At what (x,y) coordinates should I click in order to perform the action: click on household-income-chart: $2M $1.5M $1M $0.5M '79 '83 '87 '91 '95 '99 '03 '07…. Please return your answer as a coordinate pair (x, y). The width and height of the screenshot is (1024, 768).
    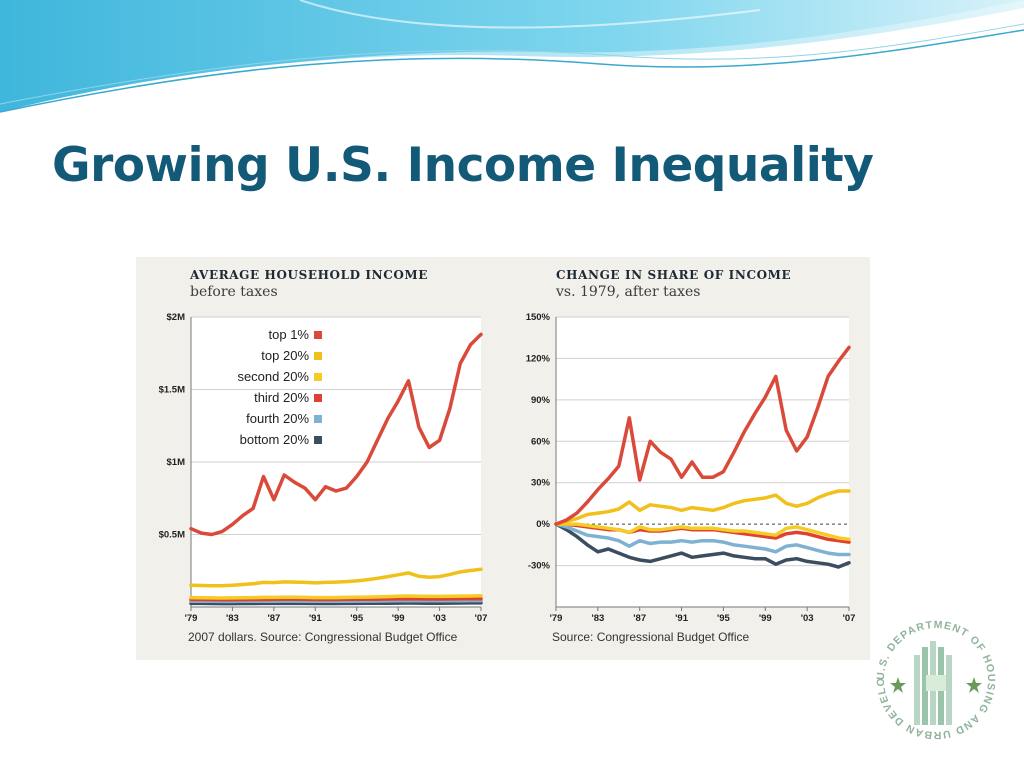
    Looking at the image, I should click on (323, 468).